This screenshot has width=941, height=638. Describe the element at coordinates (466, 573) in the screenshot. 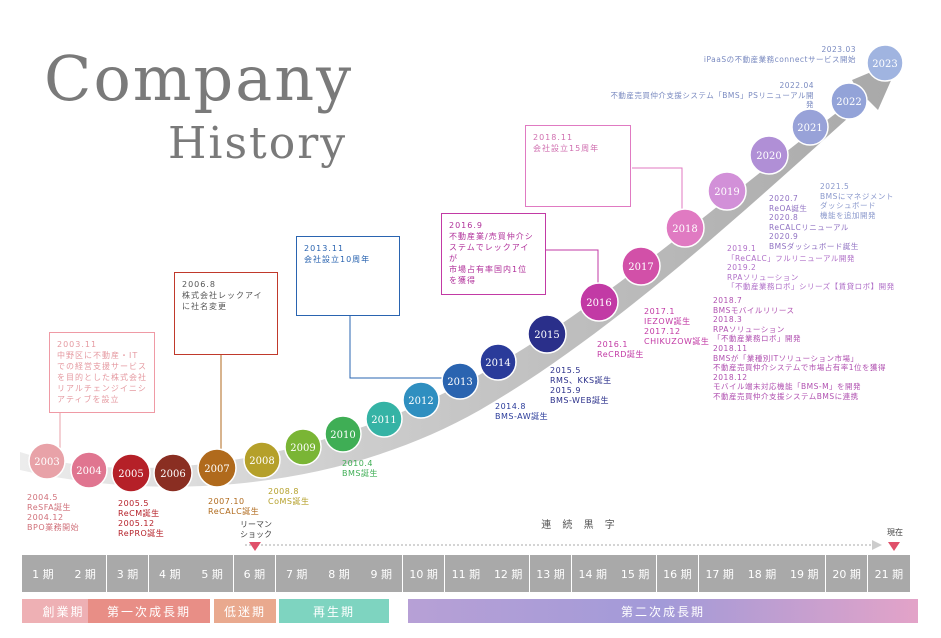

I see `period-cell: 11 期` at that location.